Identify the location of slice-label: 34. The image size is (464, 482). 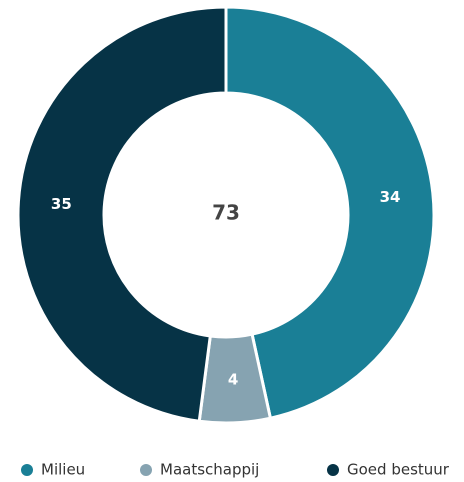
(390, 197).